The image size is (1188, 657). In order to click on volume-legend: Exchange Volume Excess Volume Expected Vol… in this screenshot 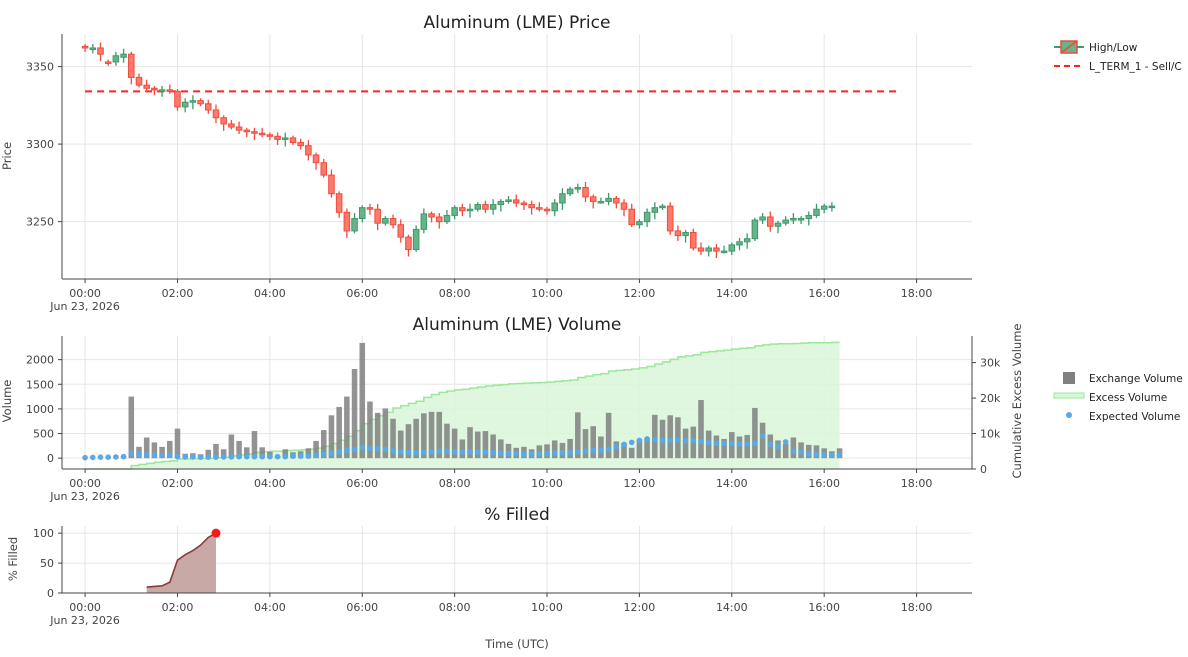, I will do `click(1118, 397)`.